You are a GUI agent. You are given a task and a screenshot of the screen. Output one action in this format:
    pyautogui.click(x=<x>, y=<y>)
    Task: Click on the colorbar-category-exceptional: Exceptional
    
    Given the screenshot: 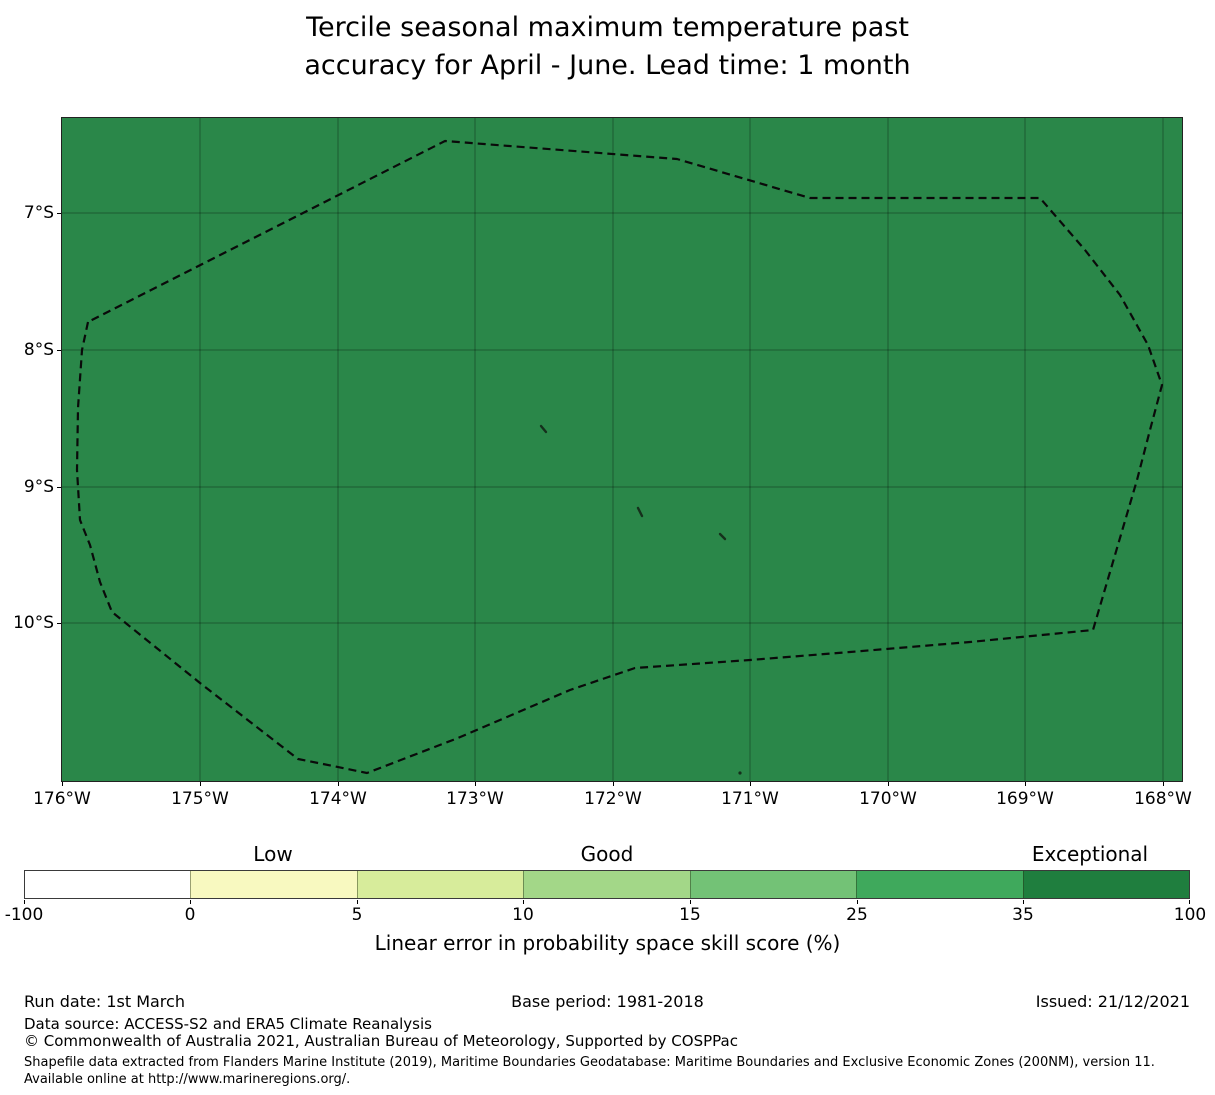 What is the action you would take?
    pyautogui.click(x=1090, y=854)
    